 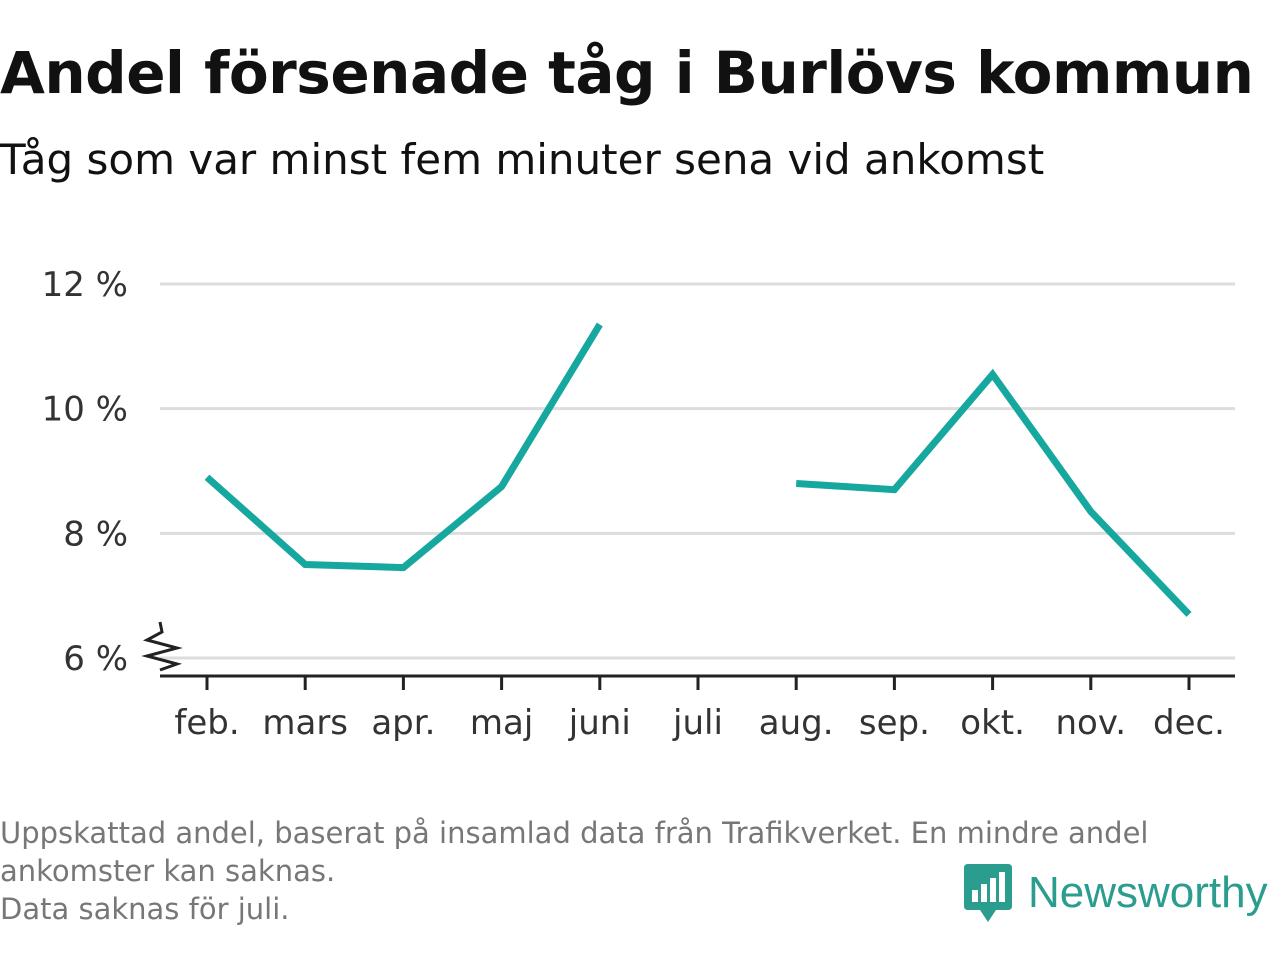 What do you see at coordinates (988, 893) in the screenshot?
I see `newsworthy-chart-bubble-icon` at bounding box center [988, 893].